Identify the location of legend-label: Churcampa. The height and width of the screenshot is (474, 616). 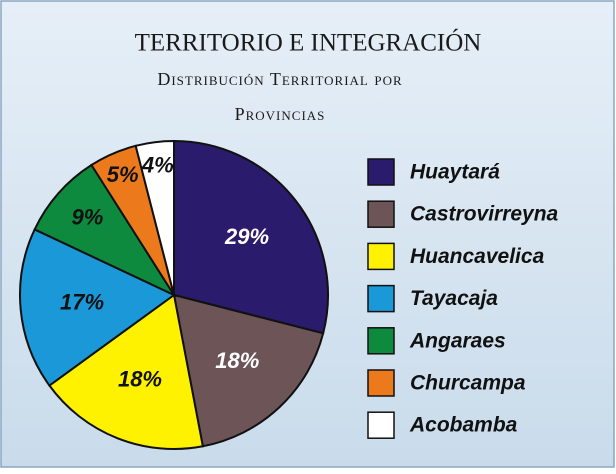
(468, 383).